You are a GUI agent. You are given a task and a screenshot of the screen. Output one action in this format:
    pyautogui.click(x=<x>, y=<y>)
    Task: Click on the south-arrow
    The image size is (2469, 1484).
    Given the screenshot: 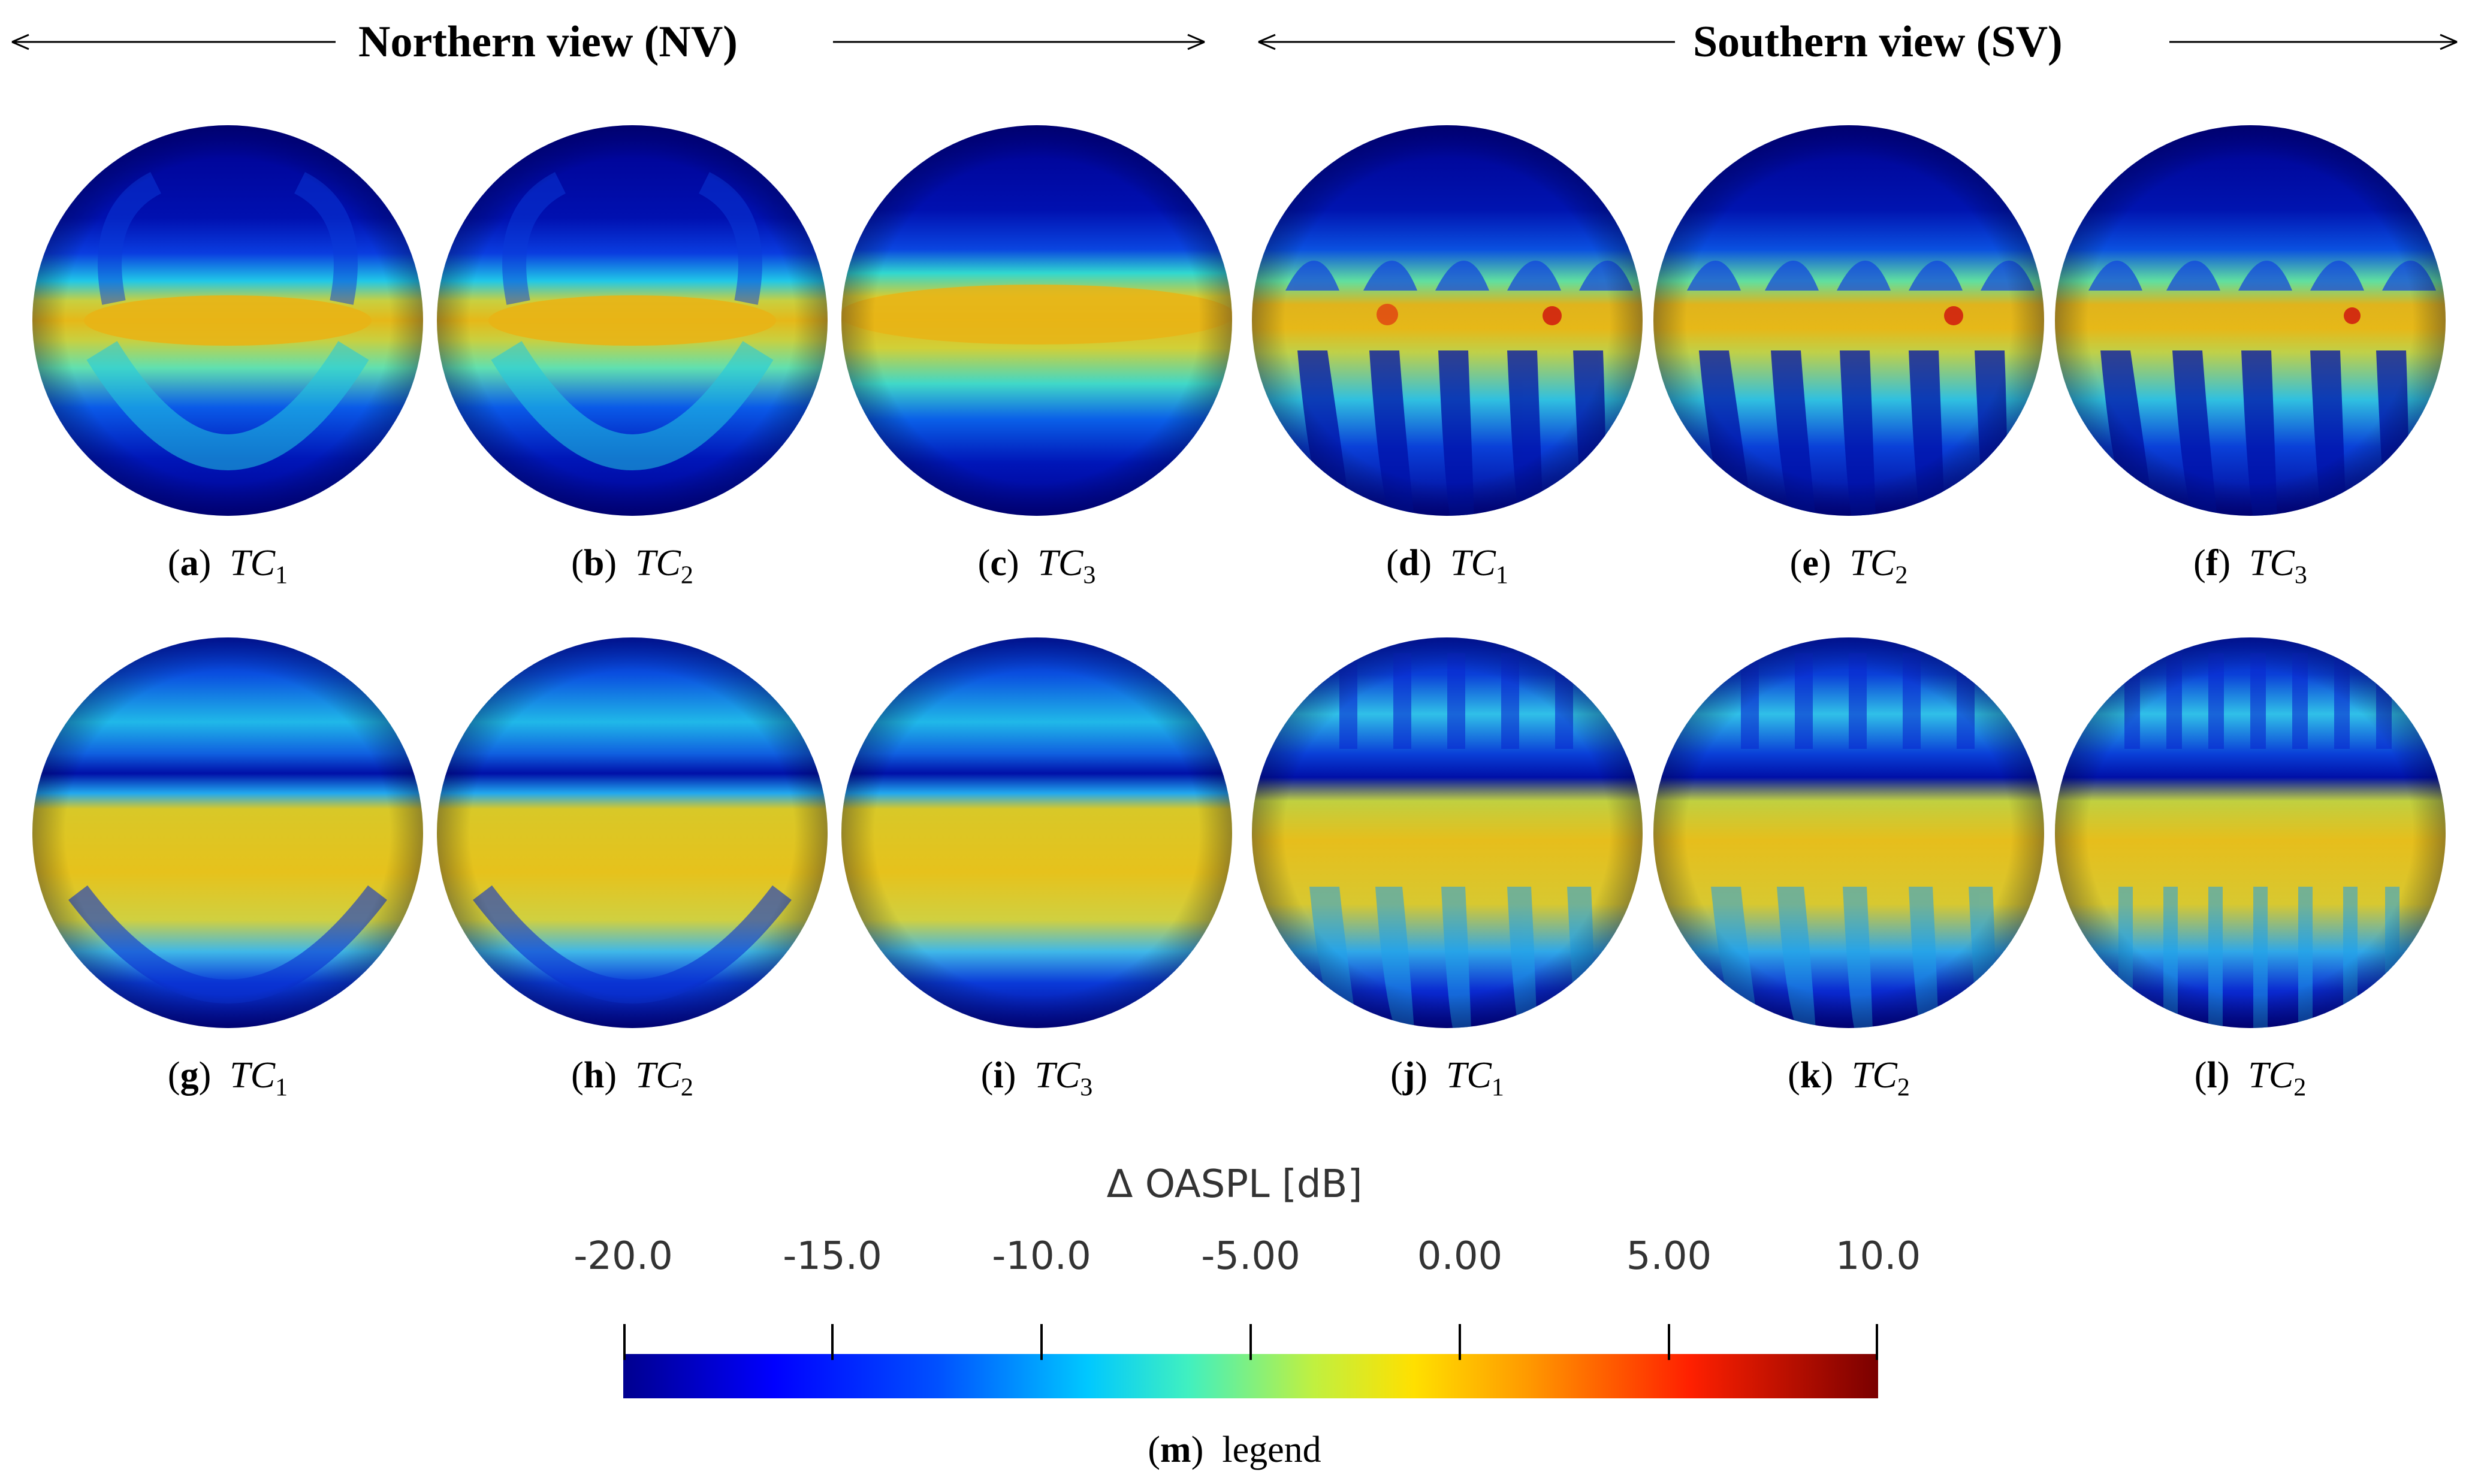 What is the action you would take?
    pyautogui.click(x=1858, y=42)
    